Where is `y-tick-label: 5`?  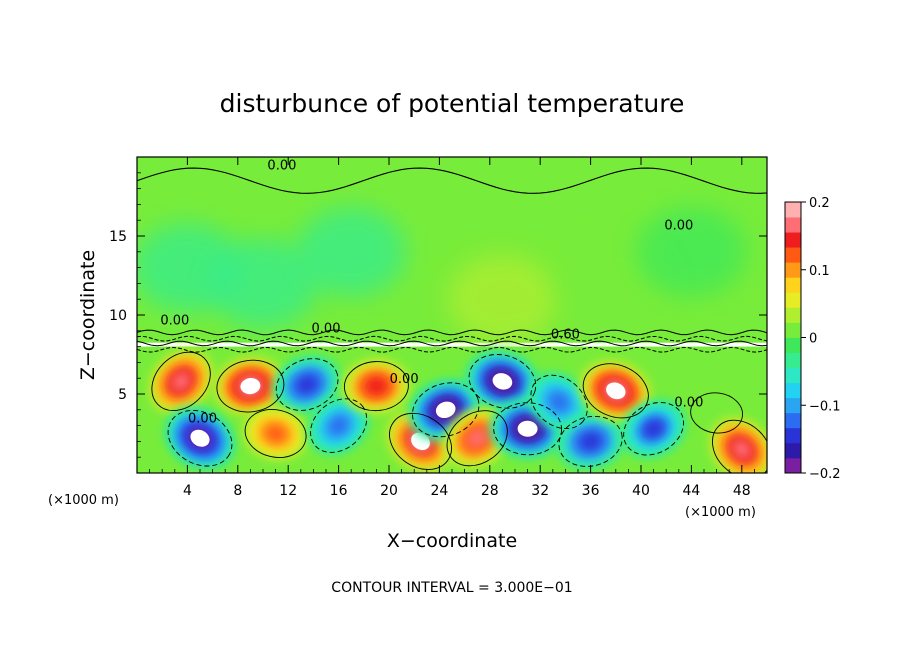 y-tick-label: 5 is located at coordinates (122, 395).